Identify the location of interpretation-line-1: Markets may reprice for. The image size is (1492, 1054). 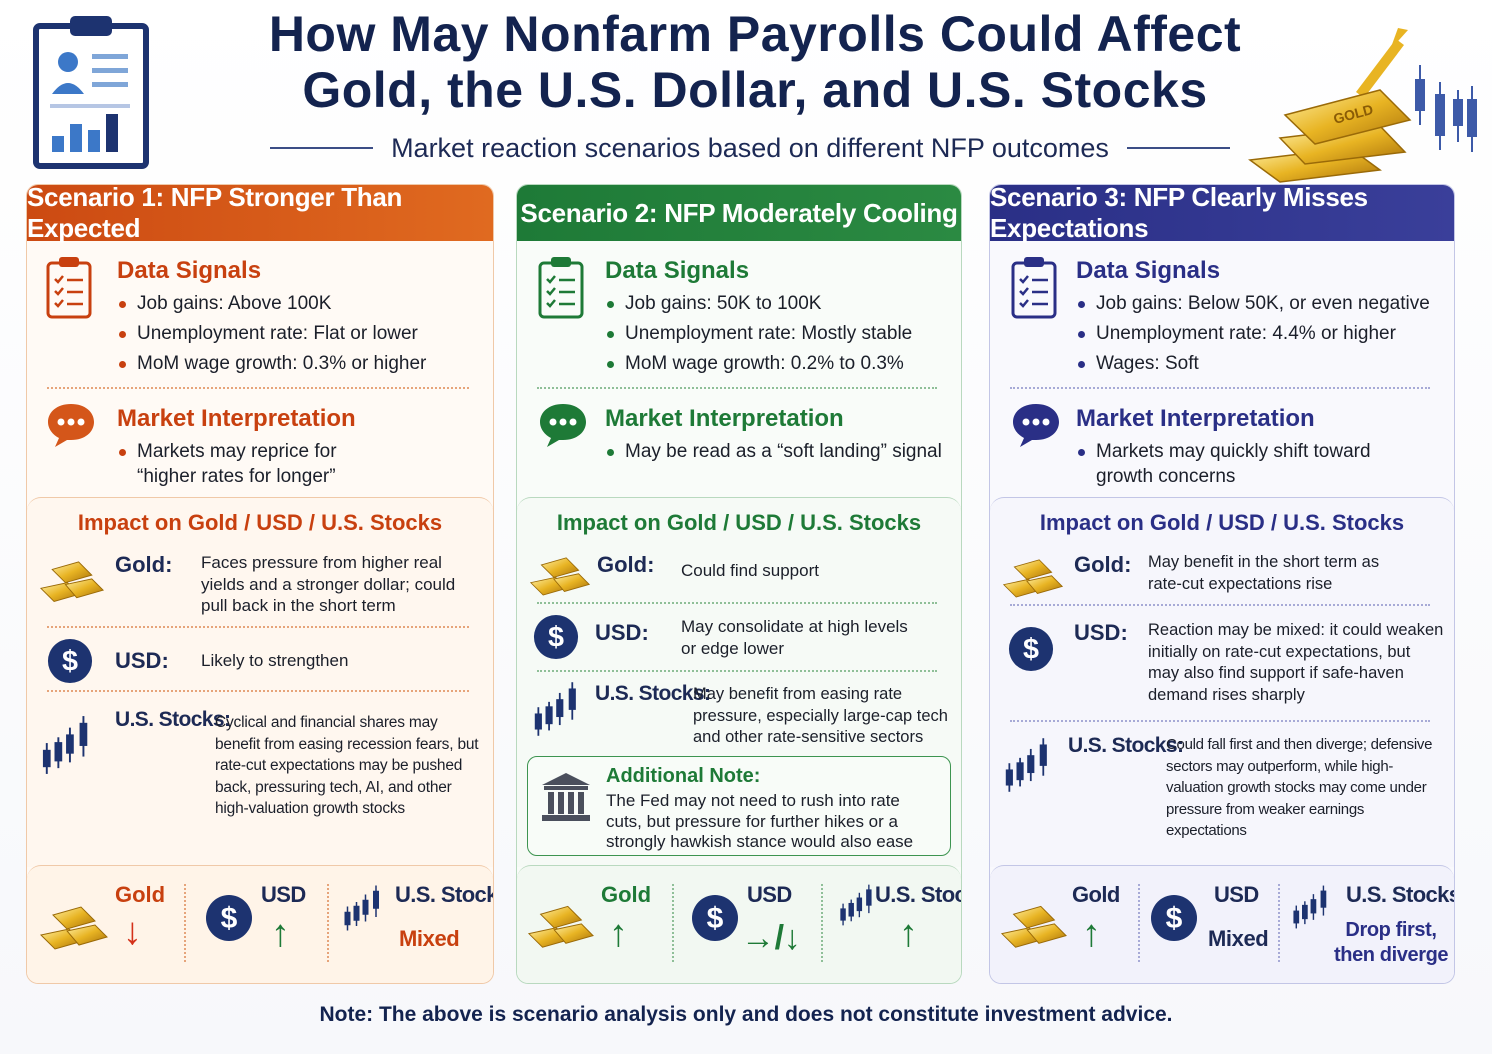
(237, 451).